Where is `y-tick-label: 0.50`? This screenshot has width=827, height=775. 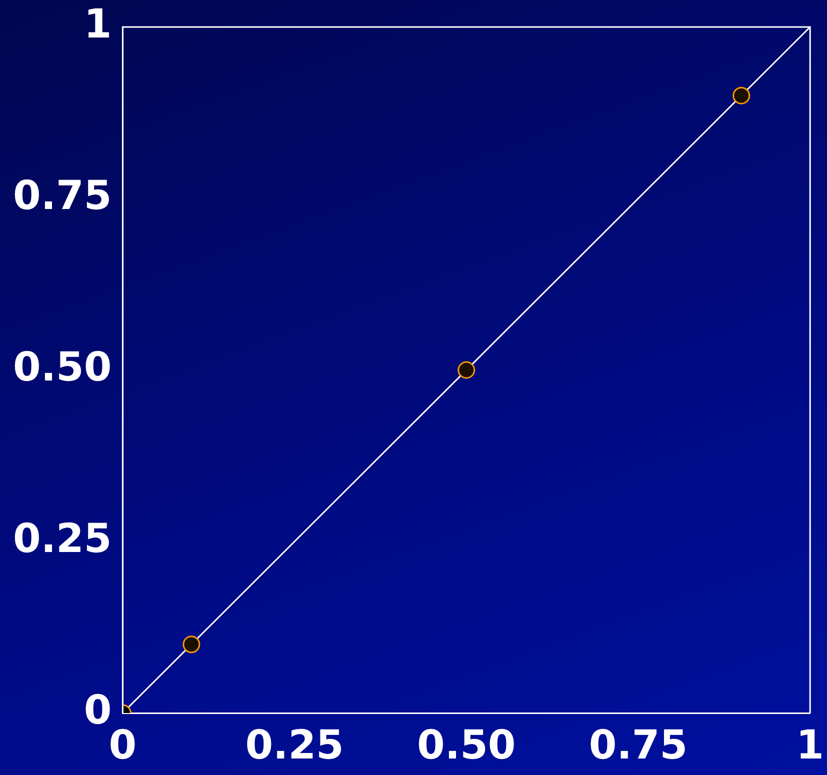
y-tick-label: 0.50 is located at coordinates (62, 367).